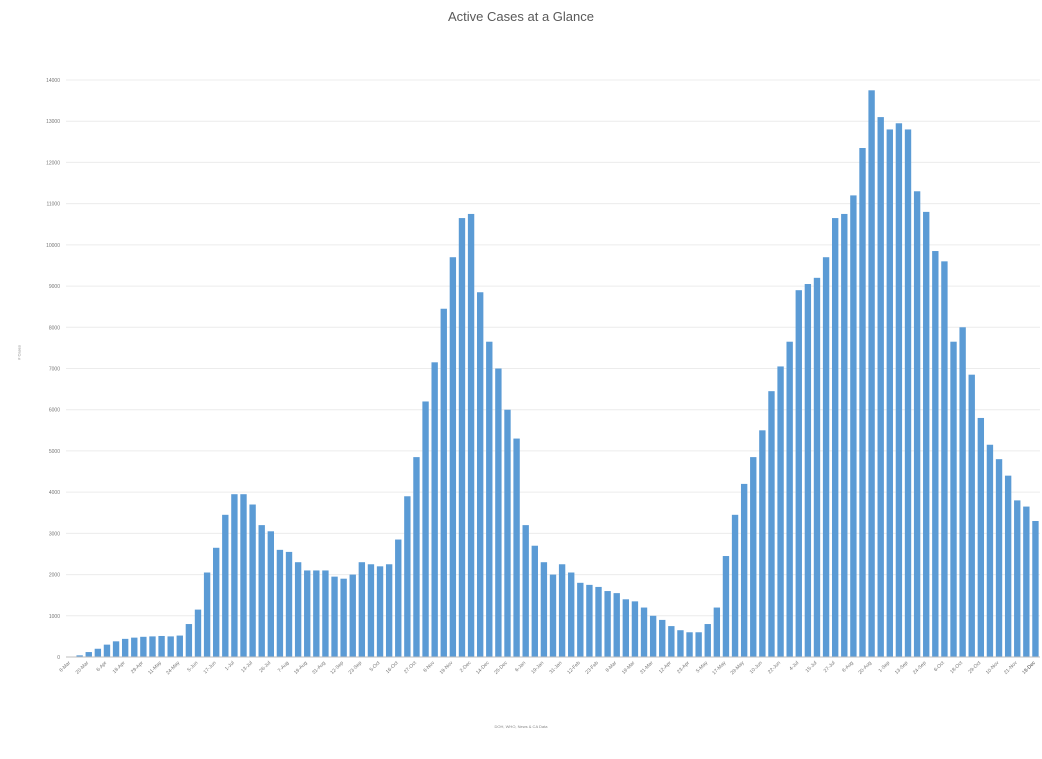 This screenshot has height=759, width=1042. Describe the element at coordinates (54, 534) in the screenshot. I see `y-tick-label: 3000` at that location.